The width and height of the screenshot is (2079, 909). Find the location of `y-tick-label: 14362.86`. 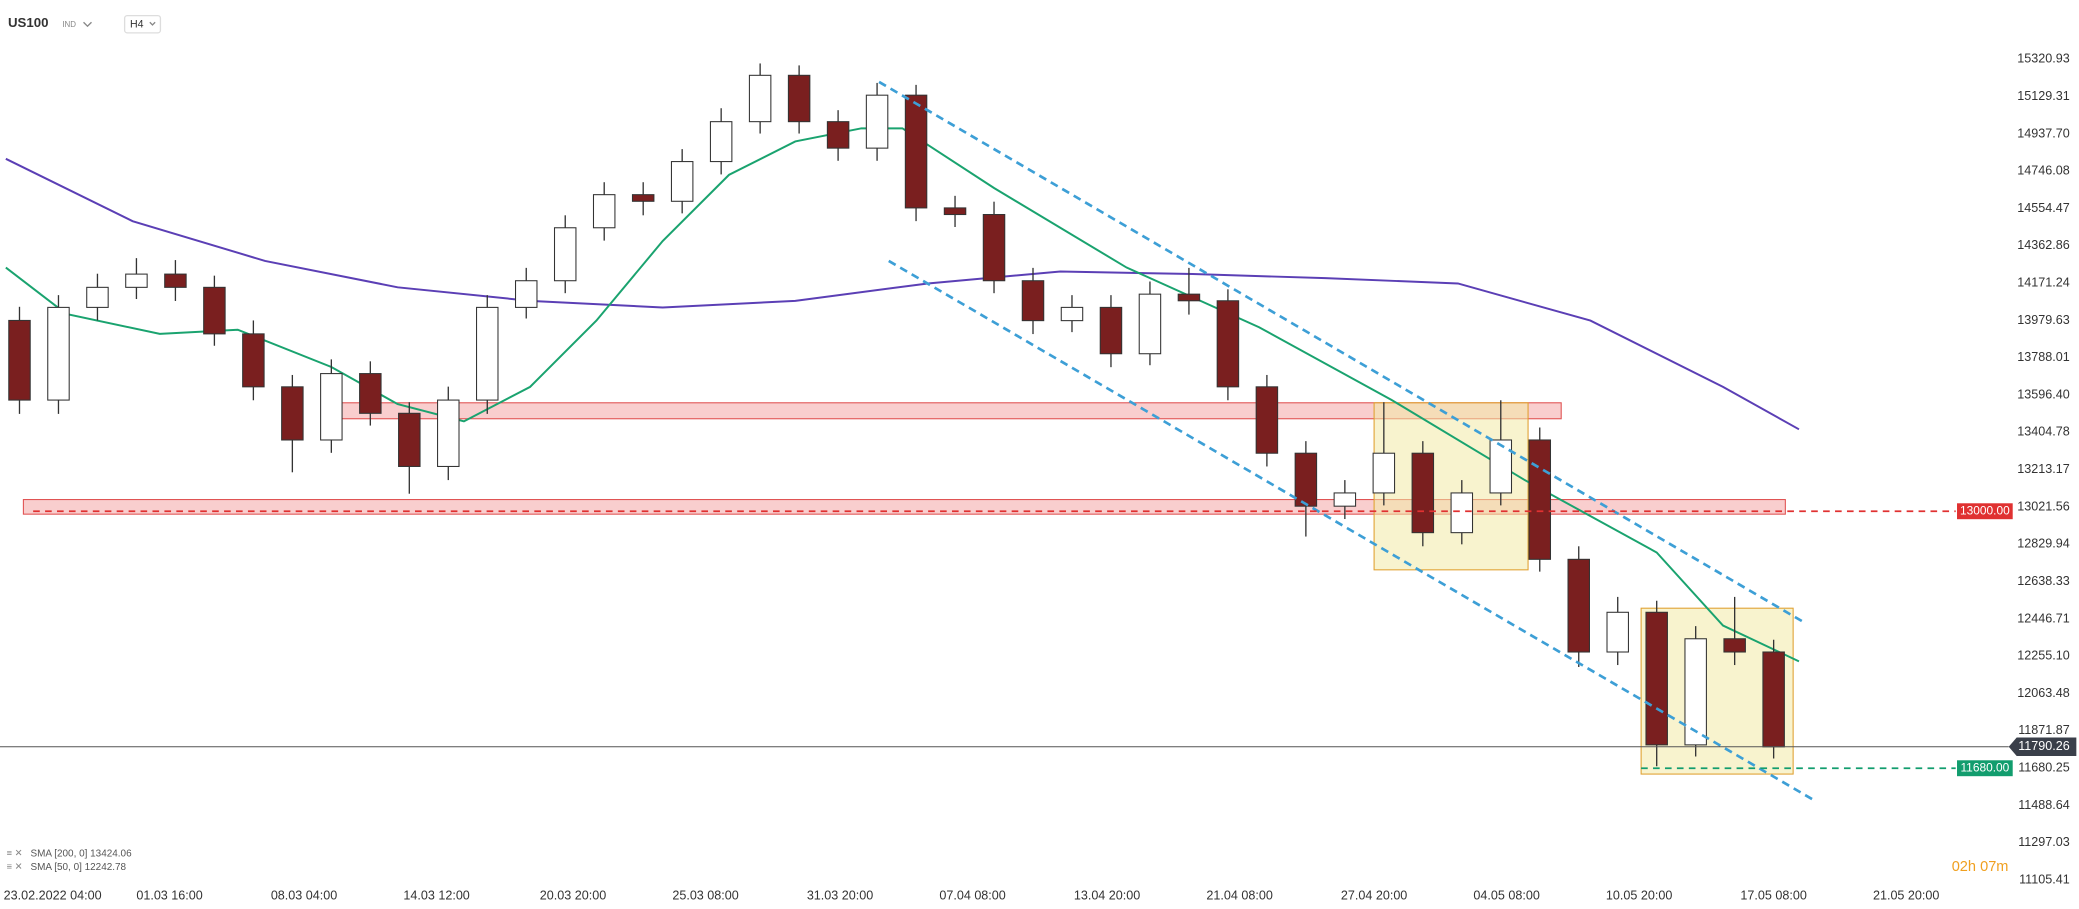

y-tick-label: 14362.86 is located at coordinates (2043, 245).